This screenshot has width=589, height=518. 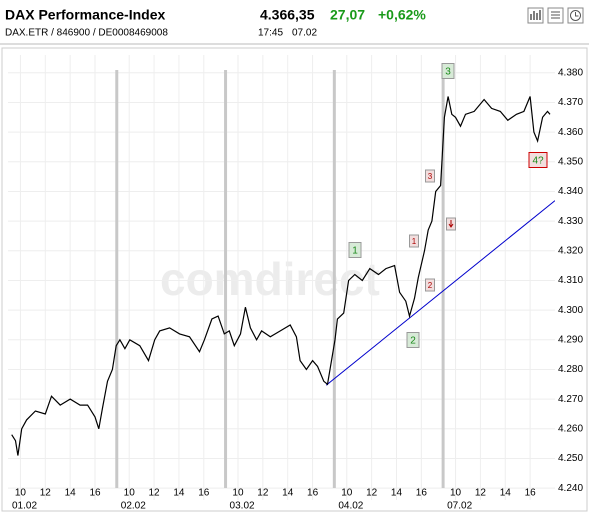 What do you see at coordinates (347, 15) in the screenshot?
I see `change: 27,07` at bounding box center [347, 15].